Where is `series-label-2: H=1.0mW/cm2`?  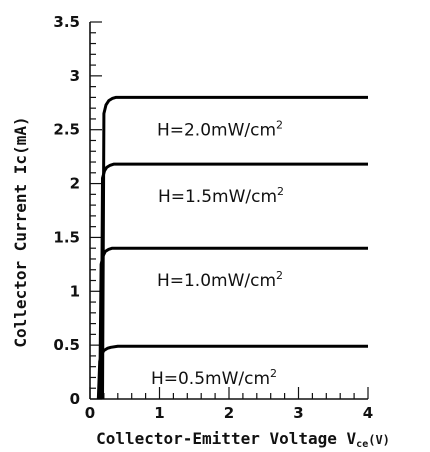 series-label-2: H=1.0mW/cm2 is located at coordinates (220, 280).